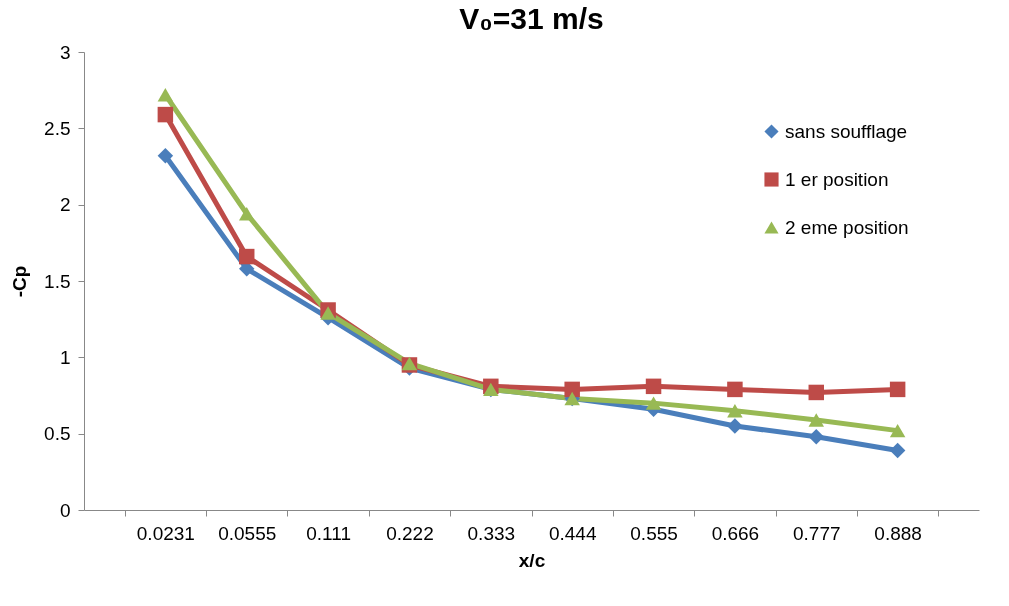 The image size is (1009, 606). What do you see at coordinates (165, 533) in the screenshot?
I see `x-tick-label: 0.0231` at bounding box center [165, 533].